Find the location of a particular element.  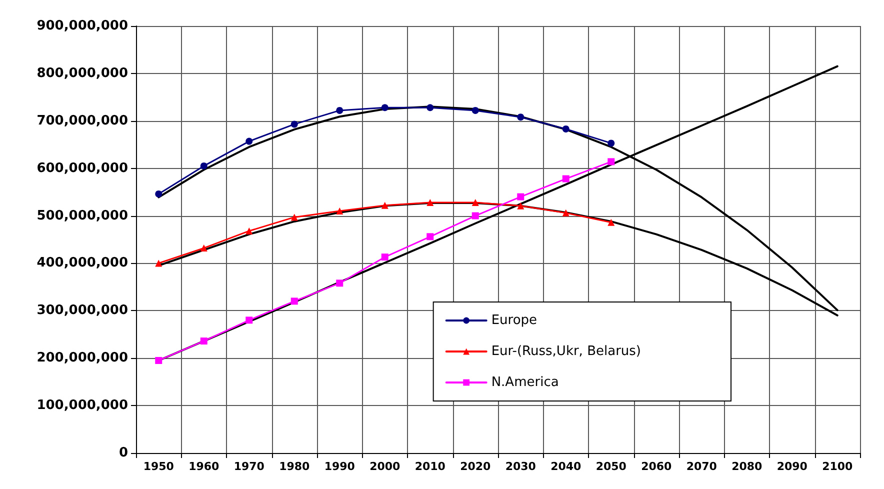

x-tick-label: 2000 is located at coordinates (385, 466).